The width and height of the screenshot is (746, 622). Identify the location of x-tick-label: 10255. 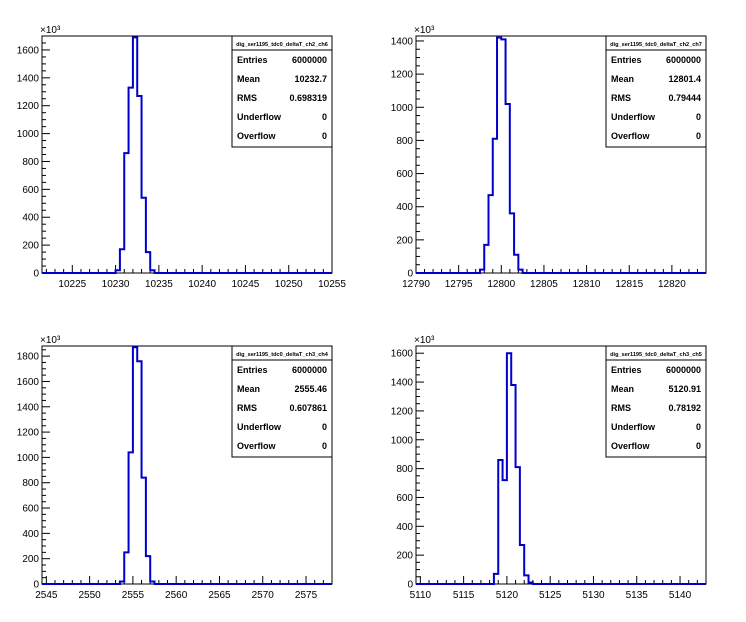
(332, 284).